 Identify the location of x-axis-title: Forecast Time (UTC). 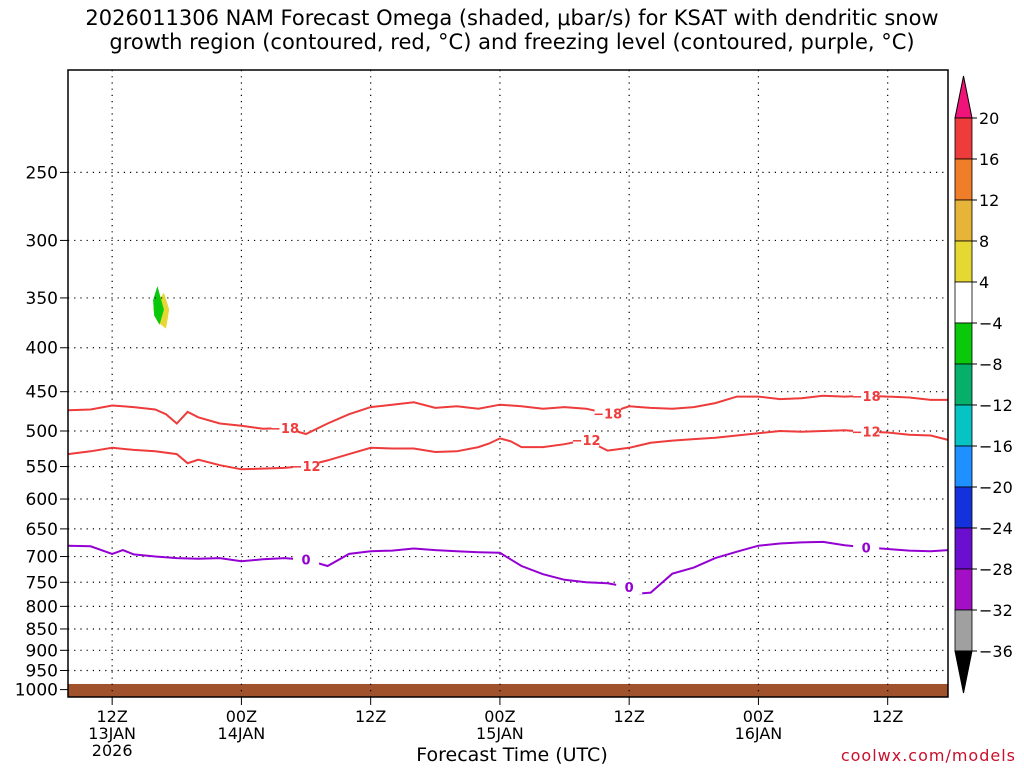
(512, 755).